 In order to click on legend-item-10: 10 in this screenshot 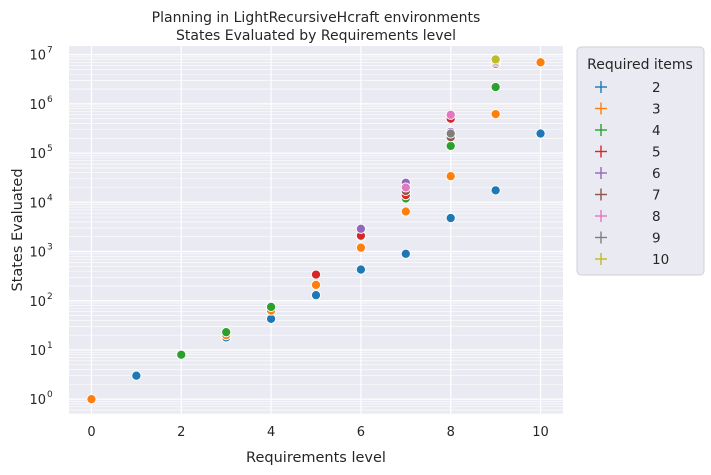, I will do `click(632, 260)`.